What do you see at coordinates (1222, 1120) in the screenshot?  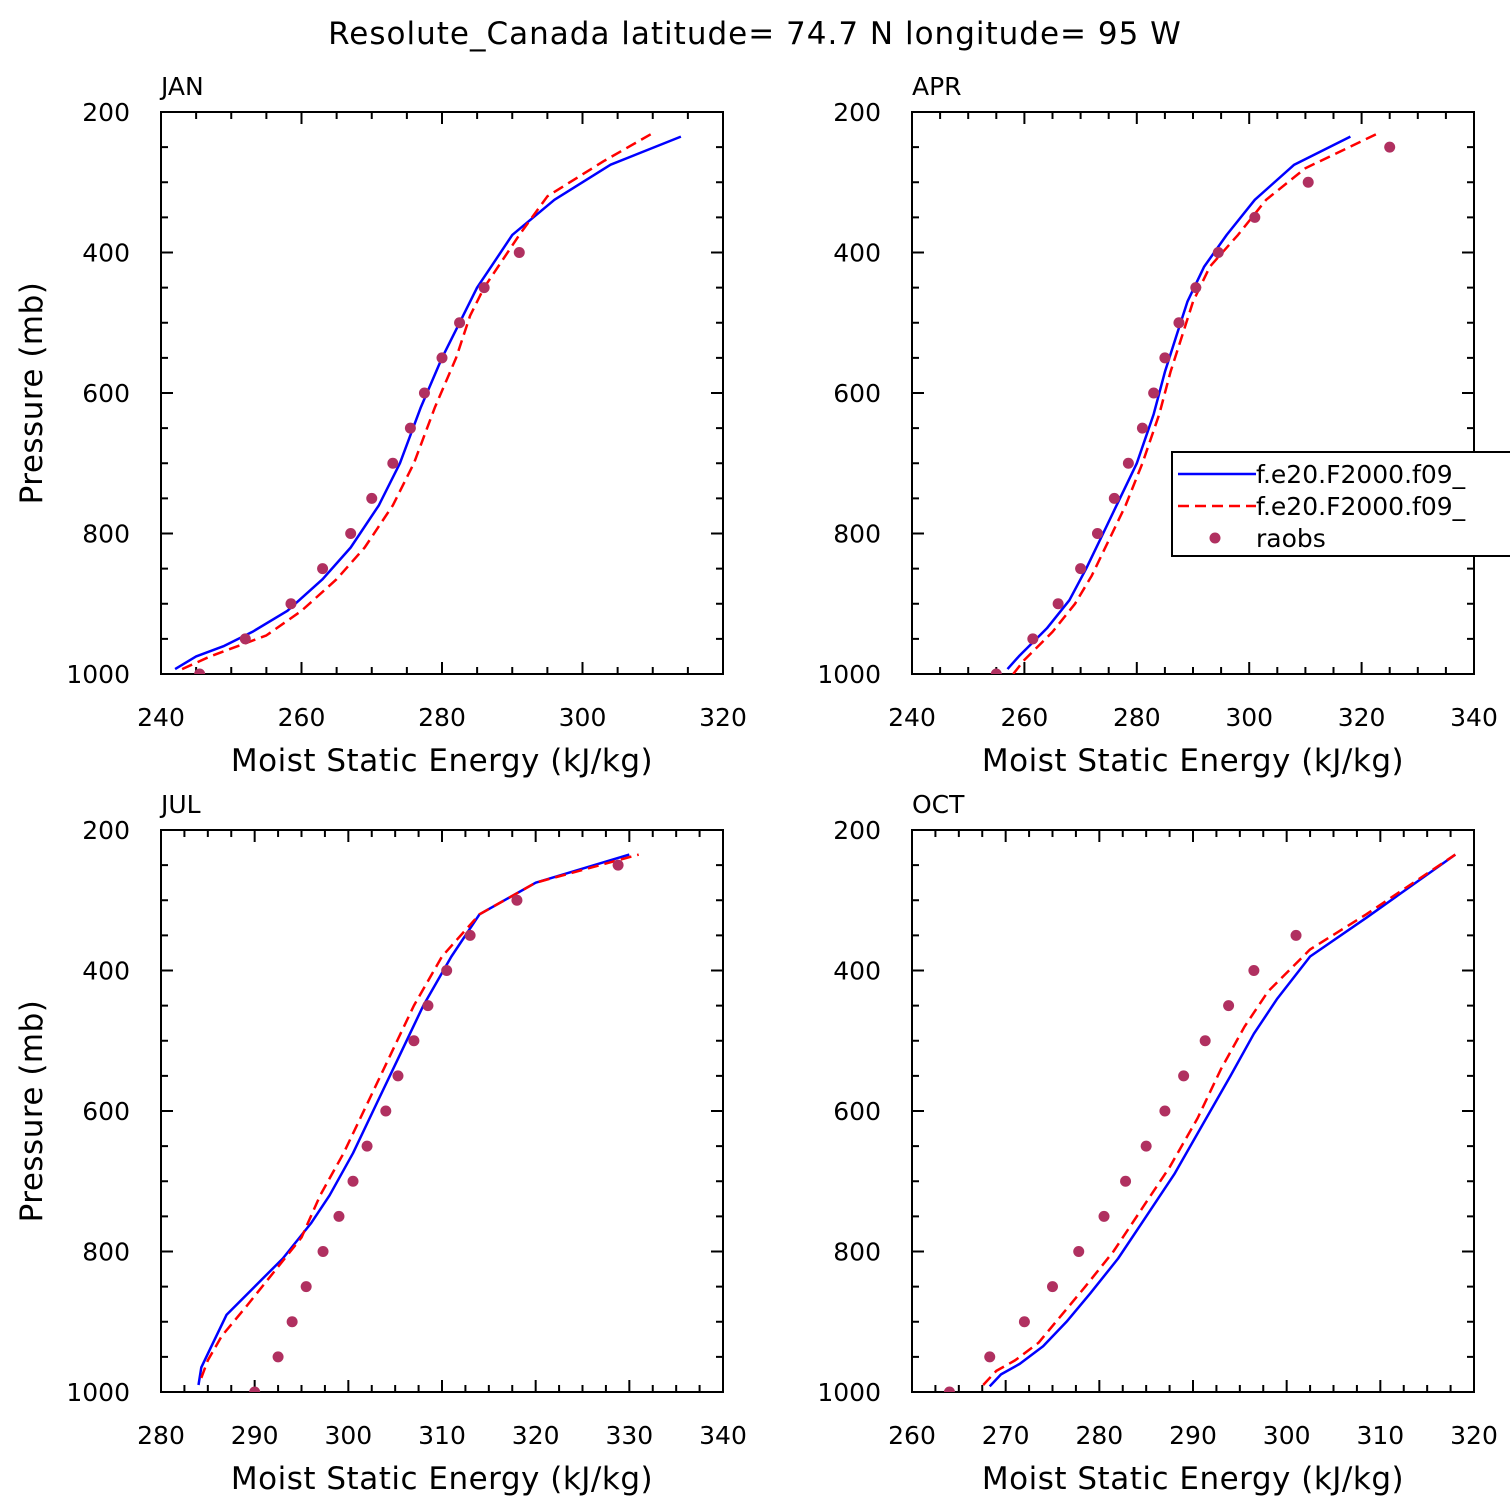 I see `model-solid-line-oct` at bounding box center [1222, 1120].